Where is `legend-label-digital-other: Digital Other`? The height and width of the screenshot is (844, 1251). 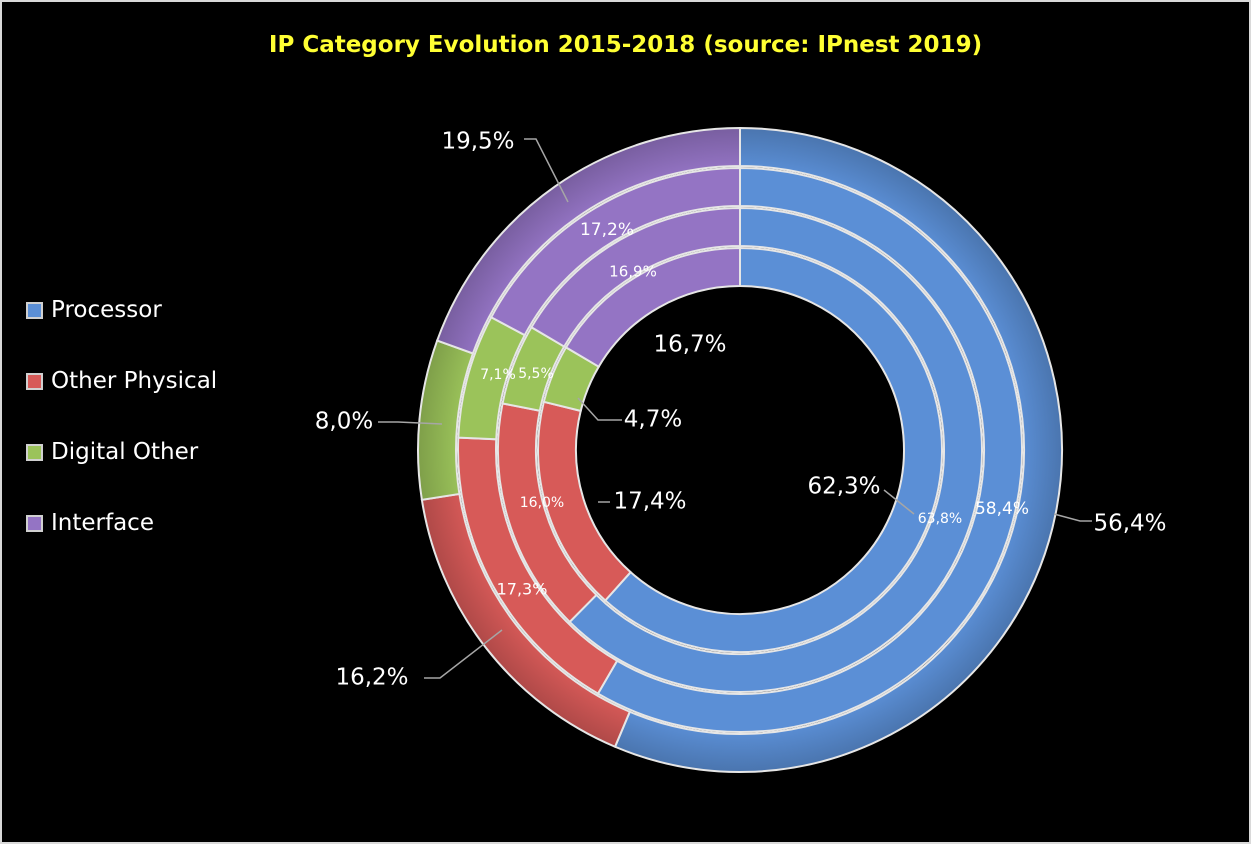
legend-label-digital-other: Digital Other is located at coordinates (125, 452).